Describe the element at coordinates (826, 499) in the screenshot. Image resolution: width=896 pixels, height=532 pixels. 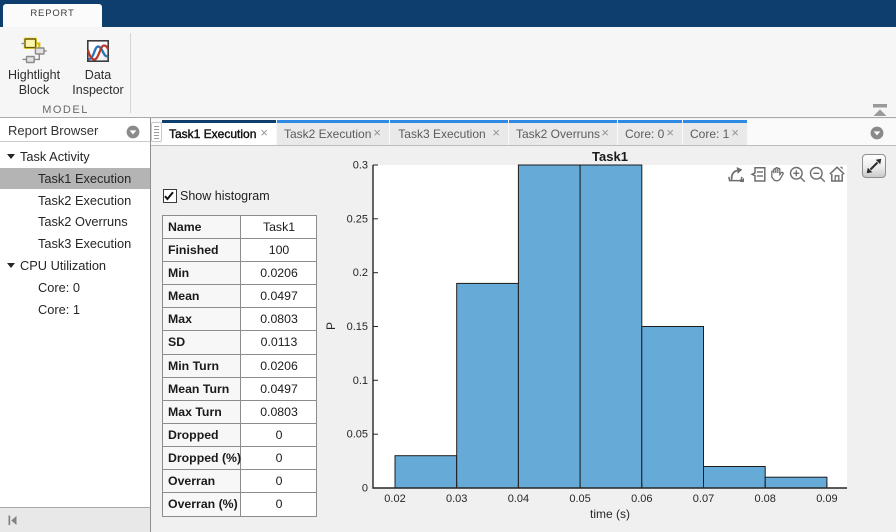
I see `svg-text: 0.09` at that location.